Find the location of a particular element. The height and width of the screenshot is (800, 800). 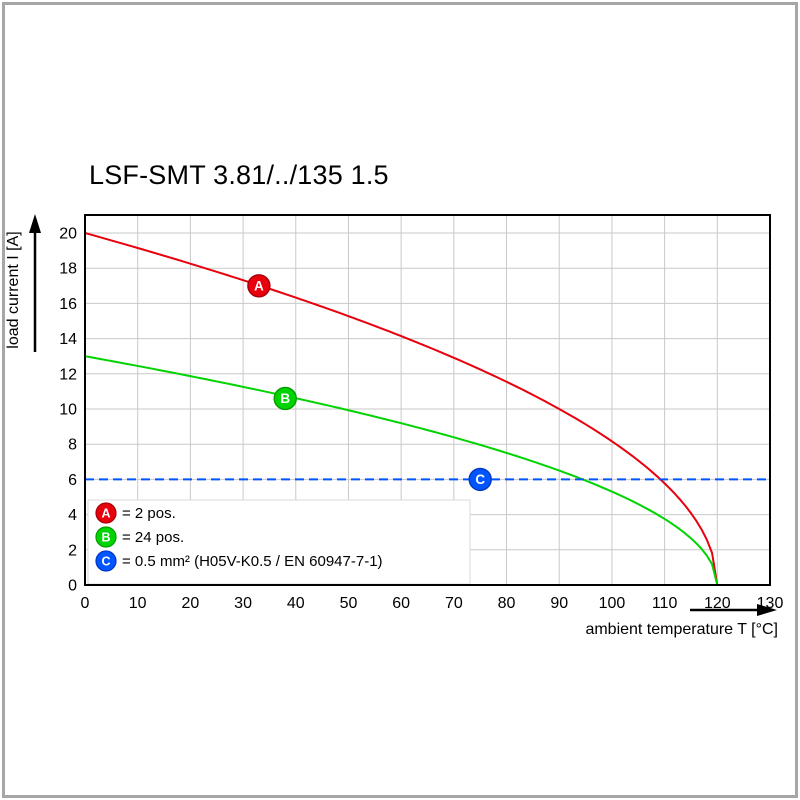

marker-letter-C: C is located at coordinates (480, 479).